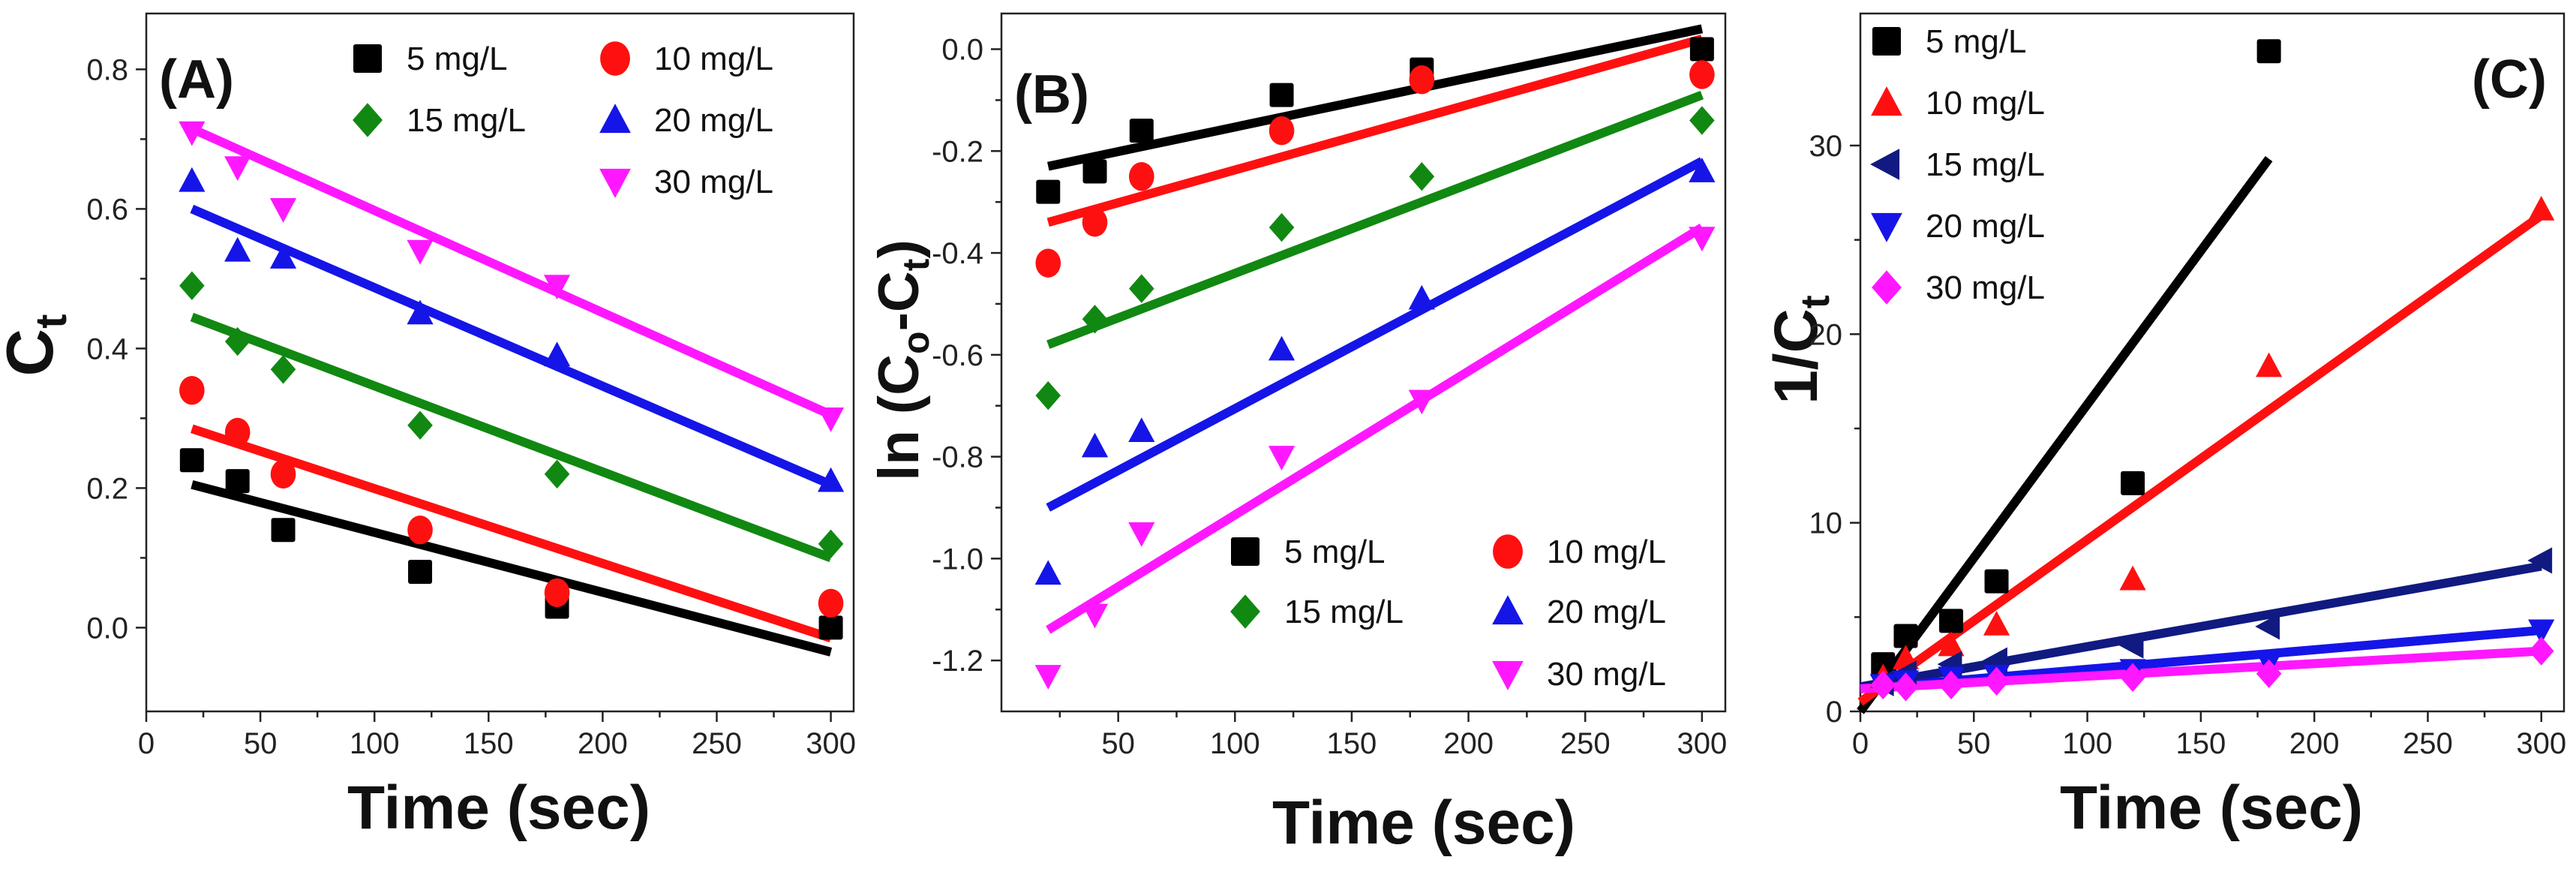 The image size is (2576, 881). I want to click on fit-line-20-mg-L, so click(511, 346).